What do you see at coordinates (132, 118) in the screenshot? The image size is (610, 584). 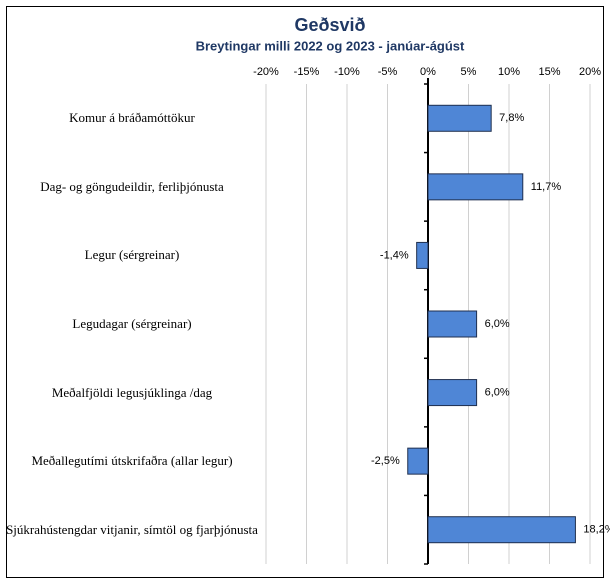 I see `category-label: Komur á bráðamóttökur` at bounding box center [132, 118].